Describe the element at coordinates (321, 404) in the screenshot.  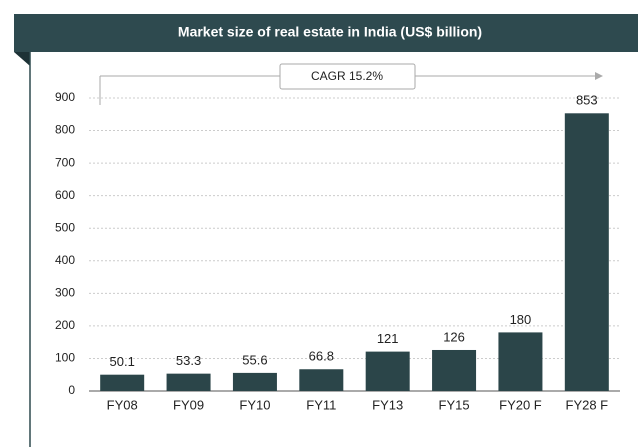
I see `x-tick-label: FY11` at that location.